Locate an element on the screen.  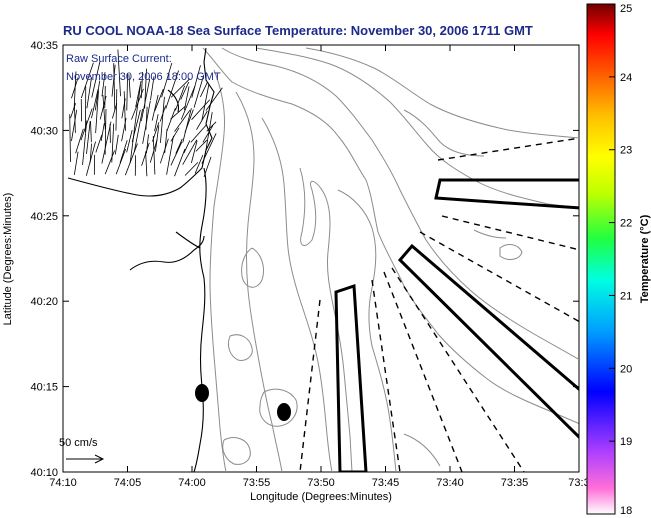
colorbar: 25 24 23 22 21 20 19 18 Temperature (°C) is located at coordinates (618, 260).